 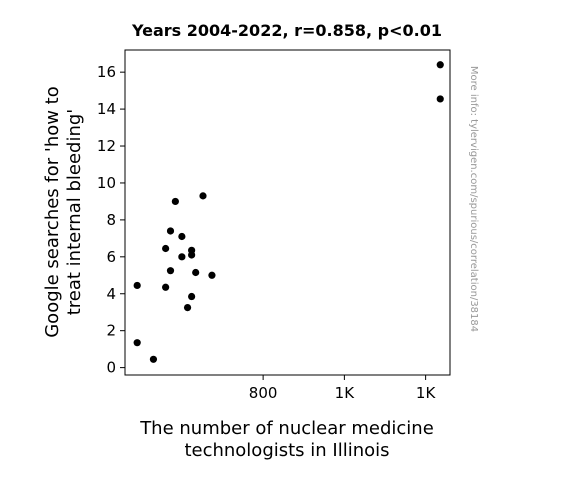 I want to click on y-tick-label: 10, so click(x=106, y=183).